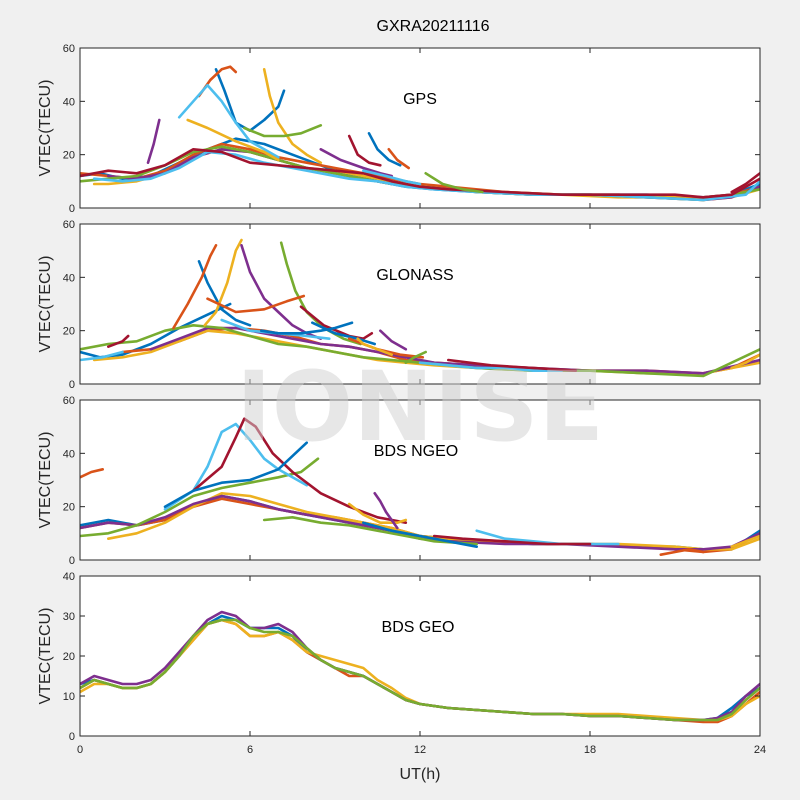 This screenshot has width=800, height=800. Describe the element at coordinates (420, 99) in the screenshot. I see `panel-annotation: GPS` at that location.